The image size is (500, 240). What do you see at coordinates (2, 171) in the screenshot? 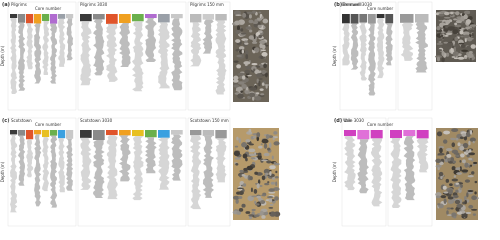
I see `axis-label: Depth (m)` at bounding box center [2, 171].